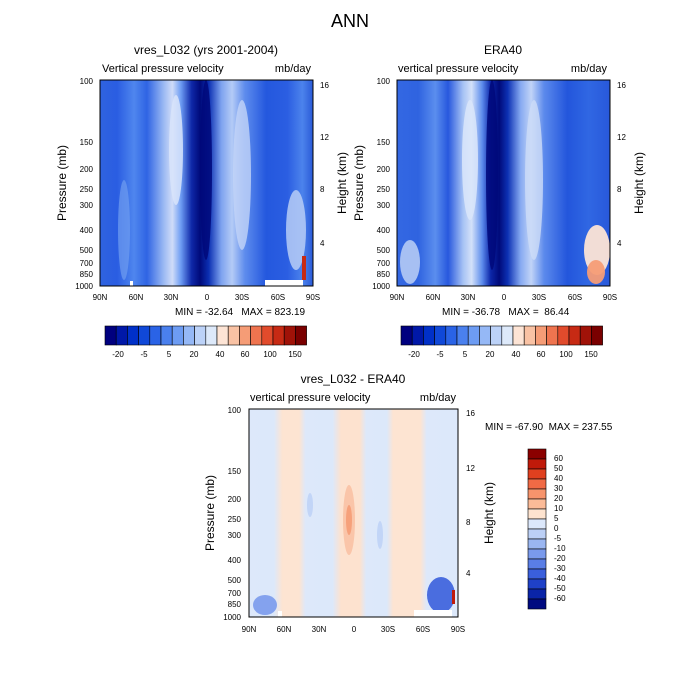 Image resolution: width=700 pixels, height=700 pixels. What do you see at coordinates (560, 598) in the screenshot?
I see `colorbar-label: -60` at bounding box center [560, 598].